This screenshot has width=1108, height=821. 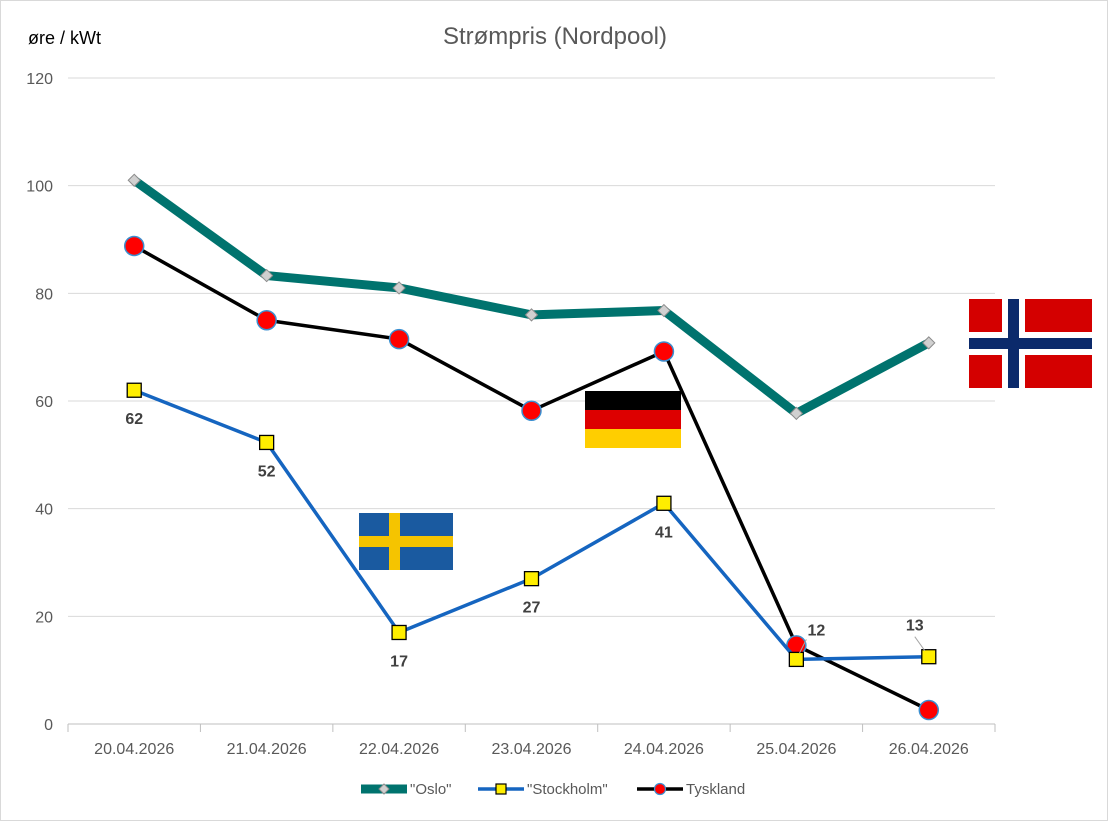 What do you see at coordinates (406, 789) in the screenshot?
I see `legend-item: "Oslo"` at bounding box center [406, 789].